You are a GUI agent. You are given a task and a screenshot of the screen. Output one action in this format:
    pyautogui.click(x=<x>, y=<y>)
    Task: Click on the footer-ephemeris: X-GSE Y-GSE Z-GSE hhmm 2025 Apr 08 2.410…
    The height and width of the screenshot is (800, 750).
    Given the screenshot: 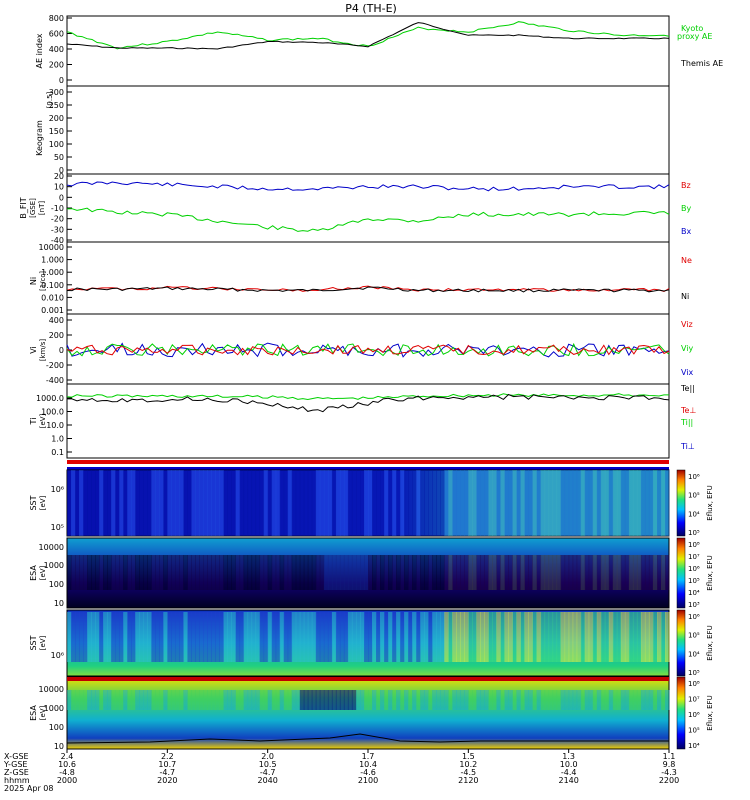 What is the action you would take?
    pyautogui.click(x=341, y=771)
    